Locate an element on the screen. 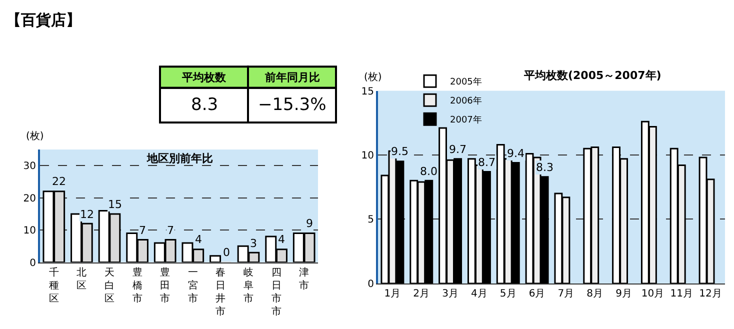  chart-title: 地区別前年比 is located at coordinates (179, 158).